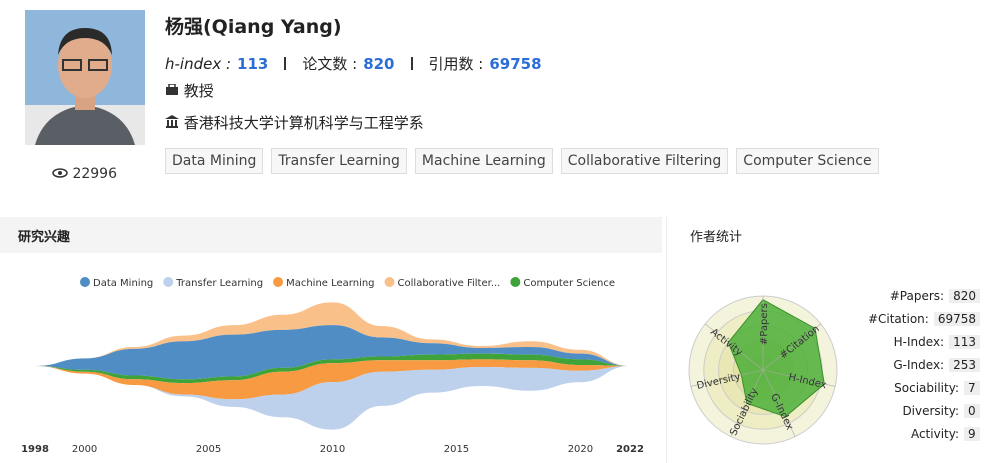 Image resolution: width=993 pixels, height=463 pixels. Describe the element at coordinates (956, 318) in the screenshot. I see `stat-value: 69758` at that location.